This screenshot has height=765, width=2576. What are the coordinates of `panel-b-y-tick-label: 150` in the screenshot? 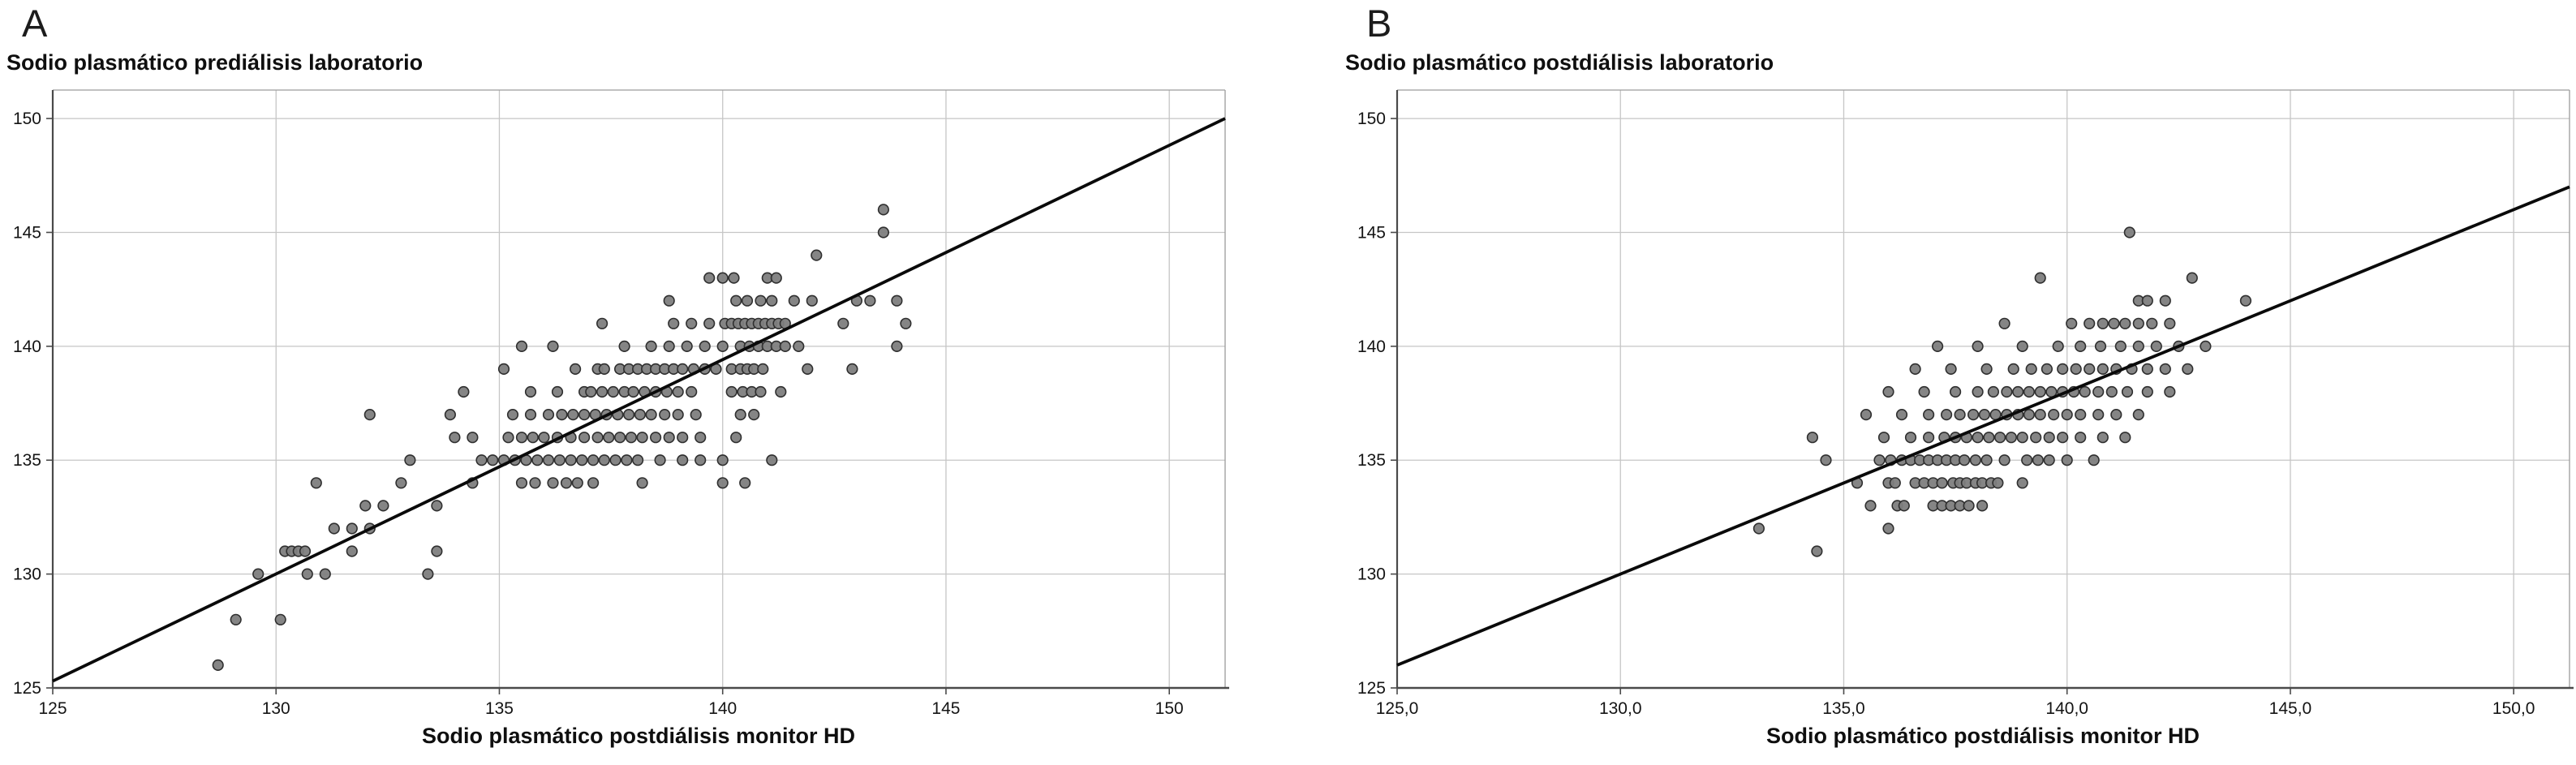 It's located at (1371, 119).